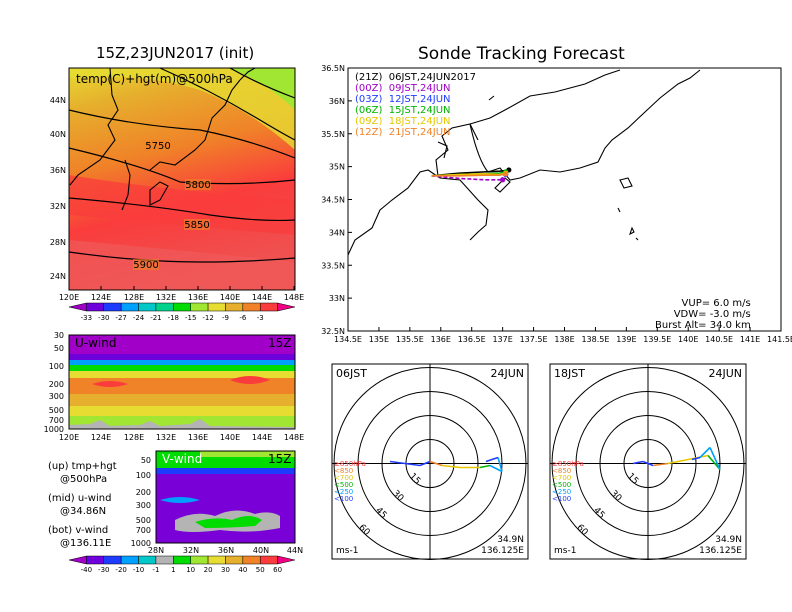 The image size is (792, 612). Describe the element at coordinates (712, 314) in the screenshot. I see `vdw-annotation: VDW= -3.0 m/s` at that location.